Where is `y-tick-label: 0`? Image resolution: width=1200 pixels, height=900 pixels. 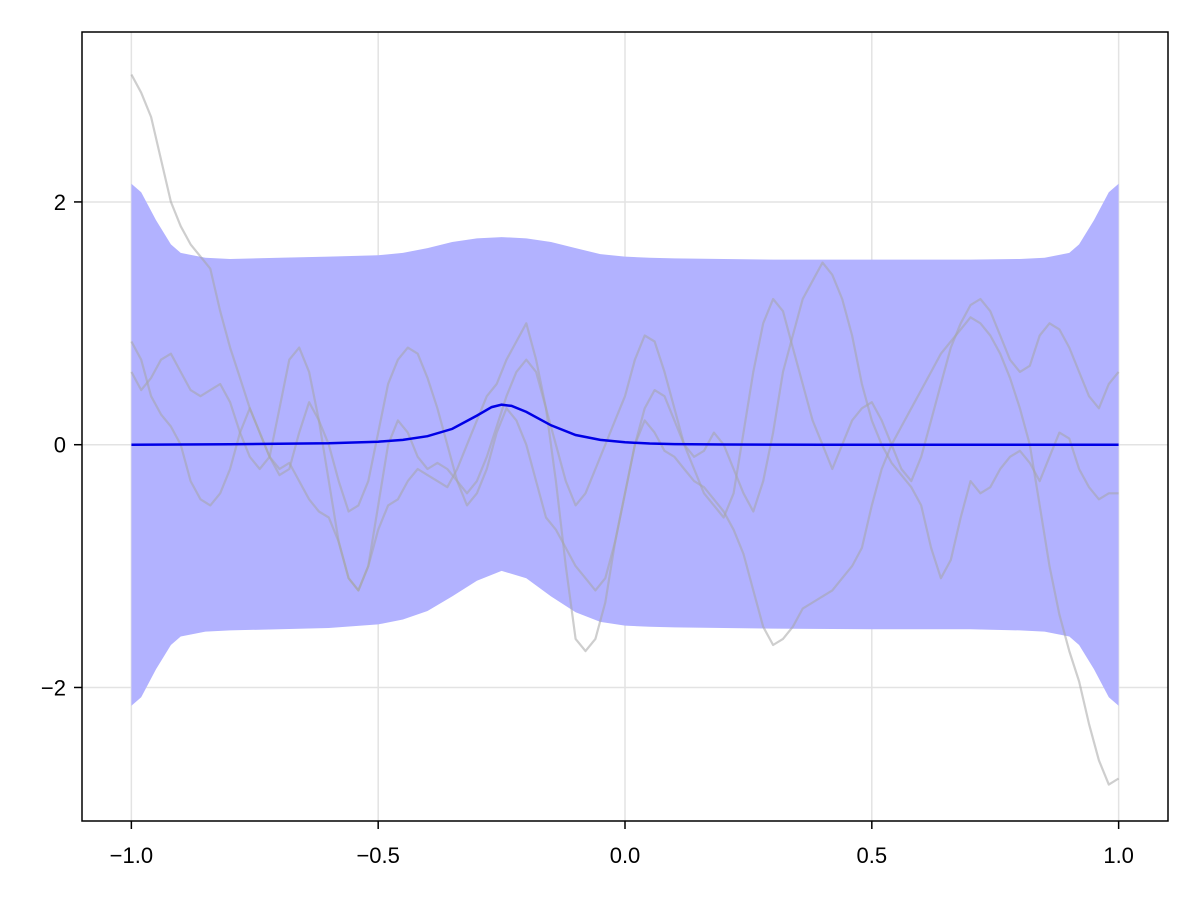
y-tick-label: 0 is located at coordinates (60, 445).